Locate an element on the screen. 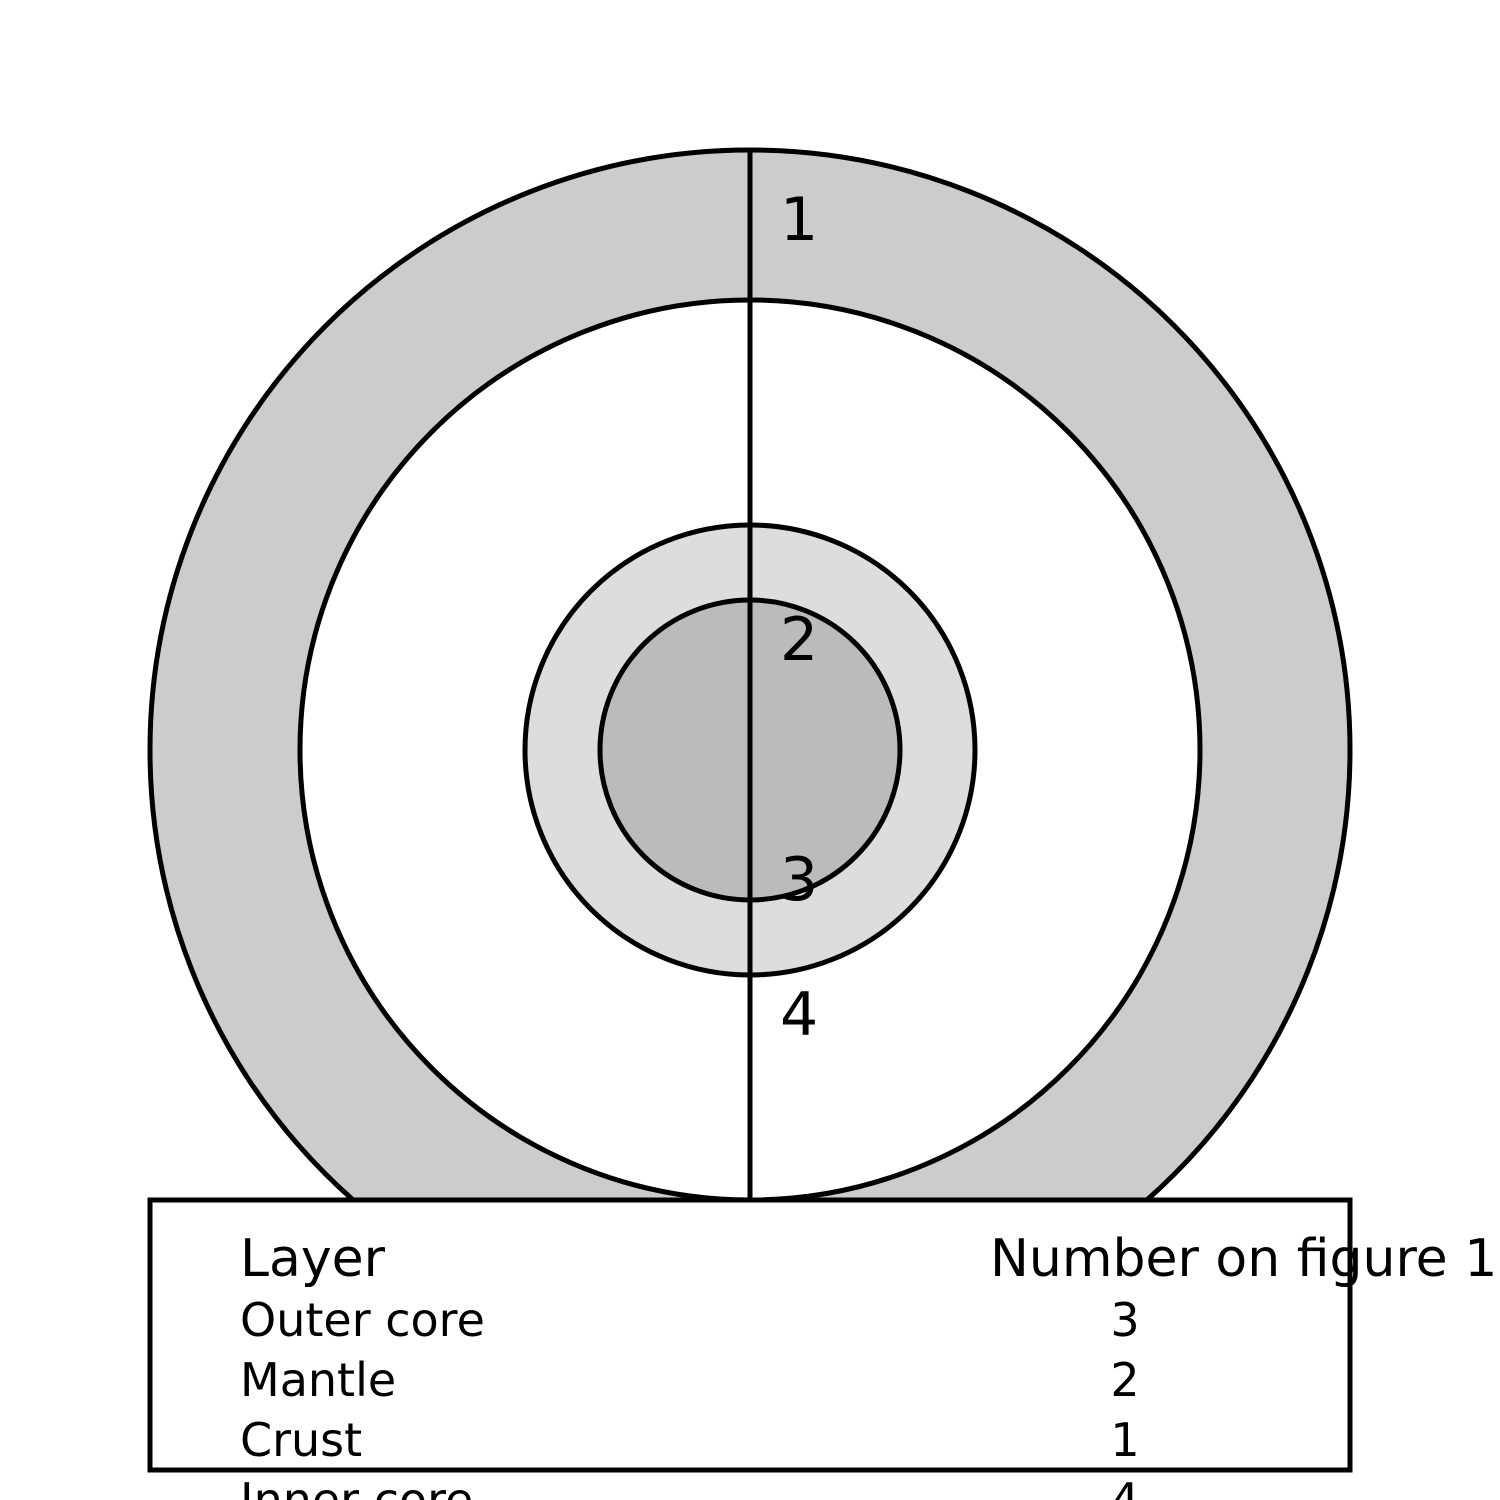  table-header-layer: Layer is located at coordinates (313, 1259).